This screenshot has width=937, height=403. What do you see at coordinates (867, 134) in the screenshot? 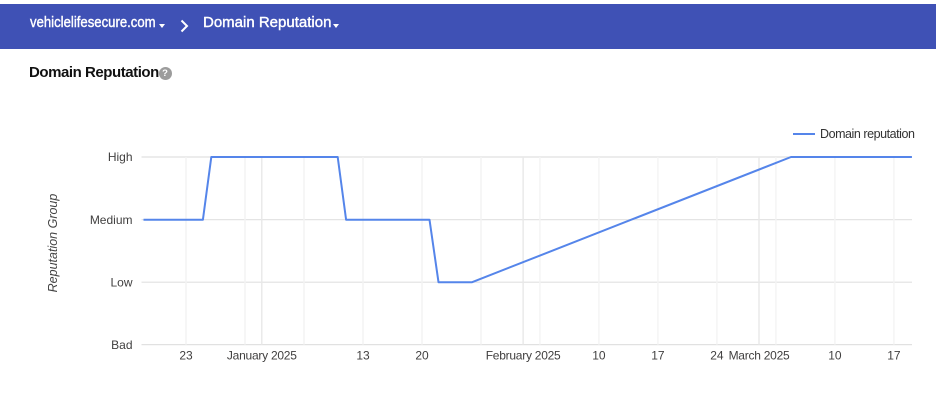
I see `svg-text: Domain reputation` at bounding box center [867, 134].